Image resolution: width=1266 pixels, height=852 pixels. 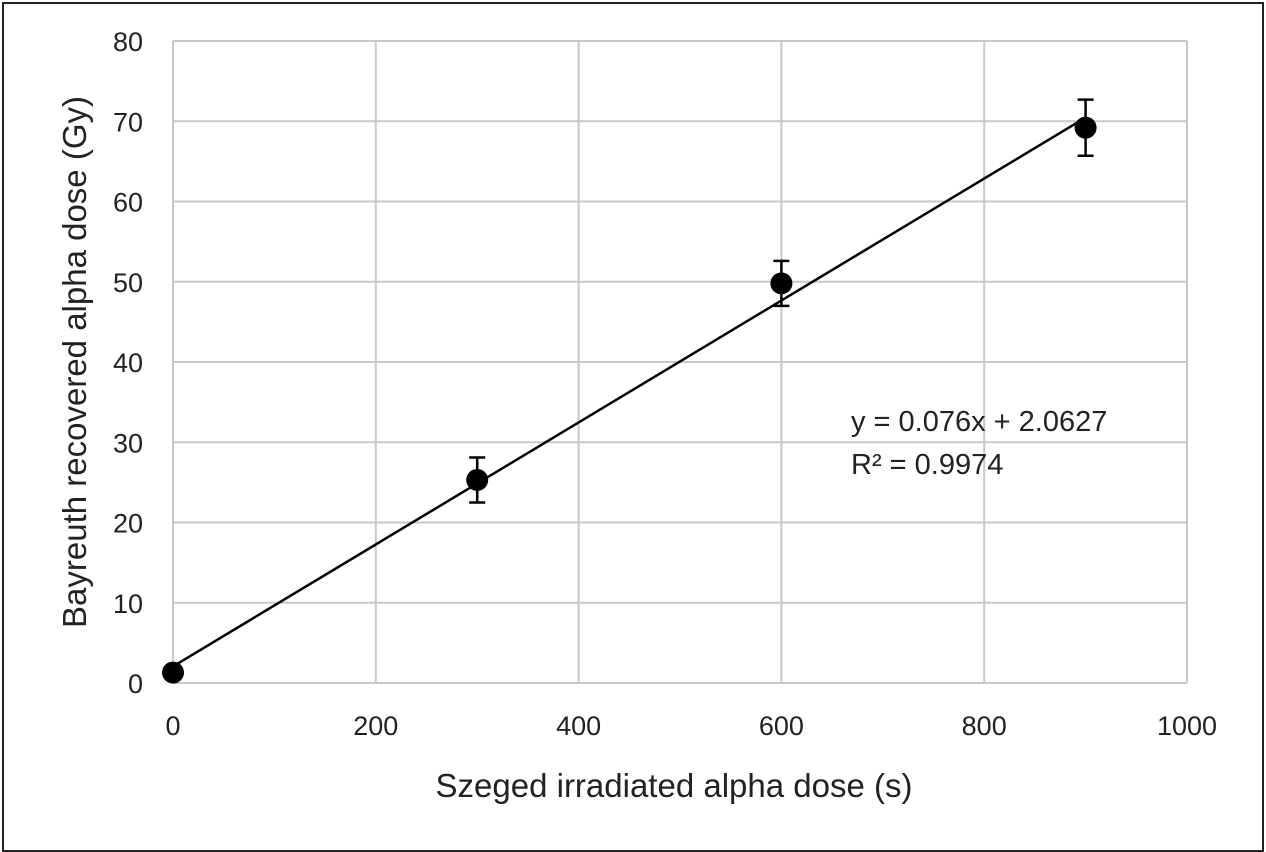 I want to click on y-tick-label: 80, so click(x=128, y=42).